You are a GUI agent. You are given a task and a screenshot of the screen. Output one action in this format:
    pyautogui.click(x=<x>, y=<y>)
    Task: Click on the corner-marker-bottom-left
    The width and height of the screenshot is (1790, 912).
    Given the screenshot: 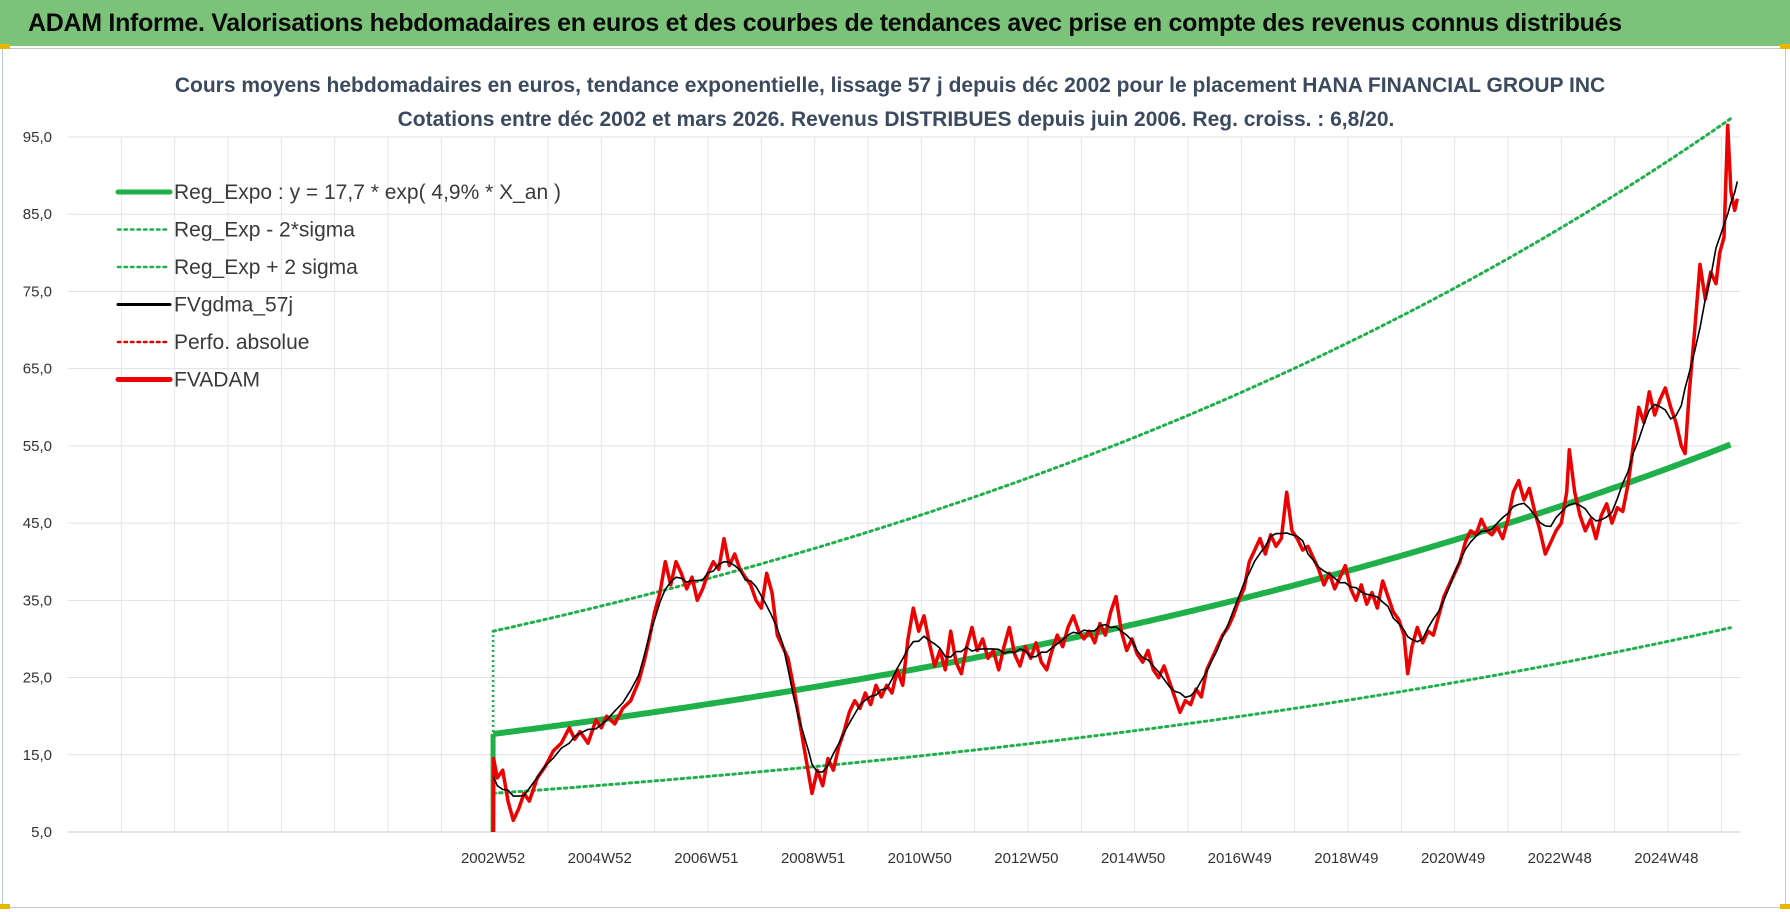 What is the action you would take?
    pyautogui.click(x=5, y=906)
    